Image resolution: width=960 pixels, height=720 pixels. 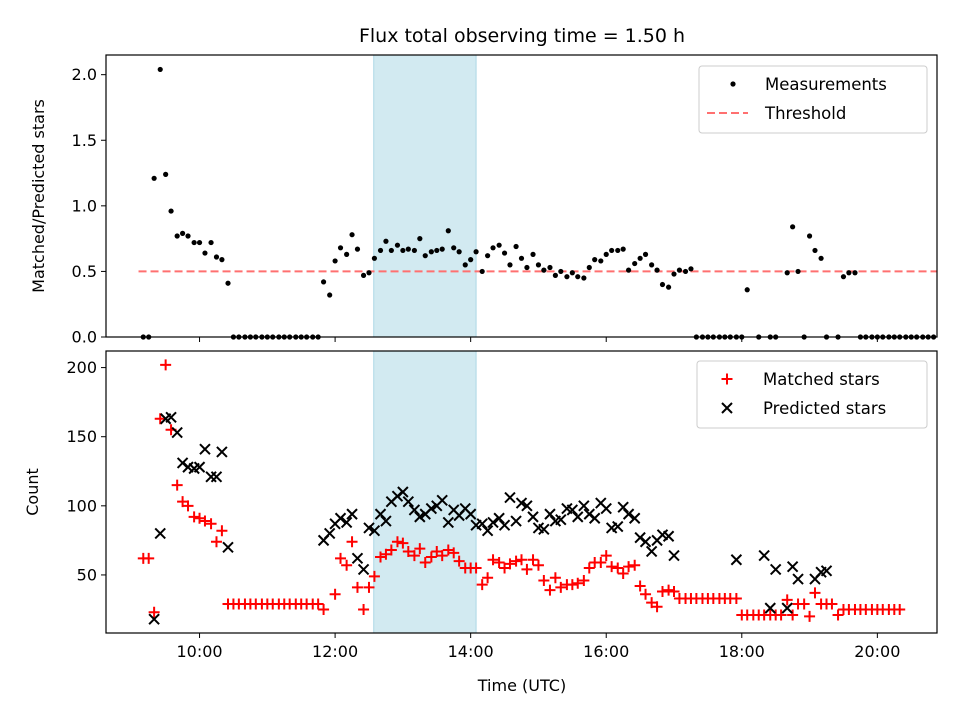 I want to click on time-x-axis-label: Time (UTC), so click(x=521, y=685).